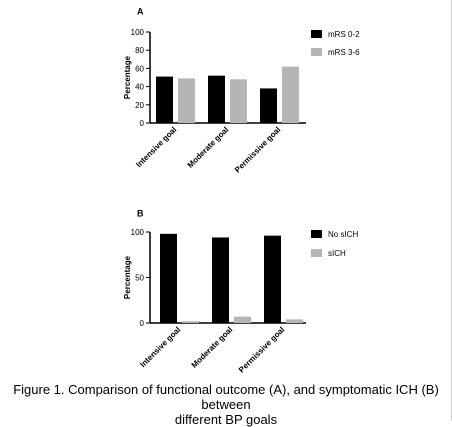  What do you see at coordinates (160, 347) in the screenshot?
I see `x-tick-label-b-1: Intensive goal` at bounding box center [160, 347].